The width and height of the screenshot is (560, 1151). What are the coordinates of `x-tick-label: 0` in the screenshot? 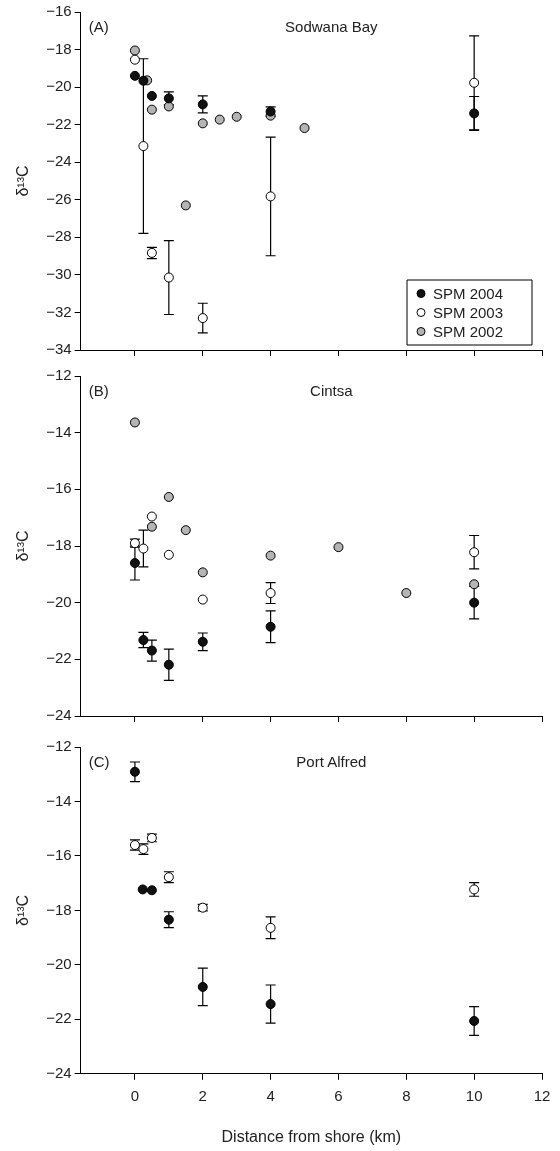 It's located at (135, 1095).